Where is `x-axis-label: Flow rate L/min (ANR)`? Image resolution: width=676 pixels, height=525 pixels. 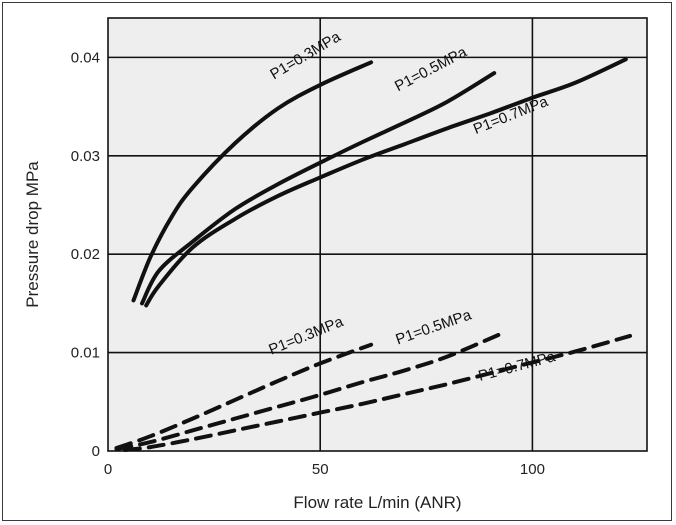 x-axis-label: Flow rate L/min (ANR) is located at coordinates (377, 502).